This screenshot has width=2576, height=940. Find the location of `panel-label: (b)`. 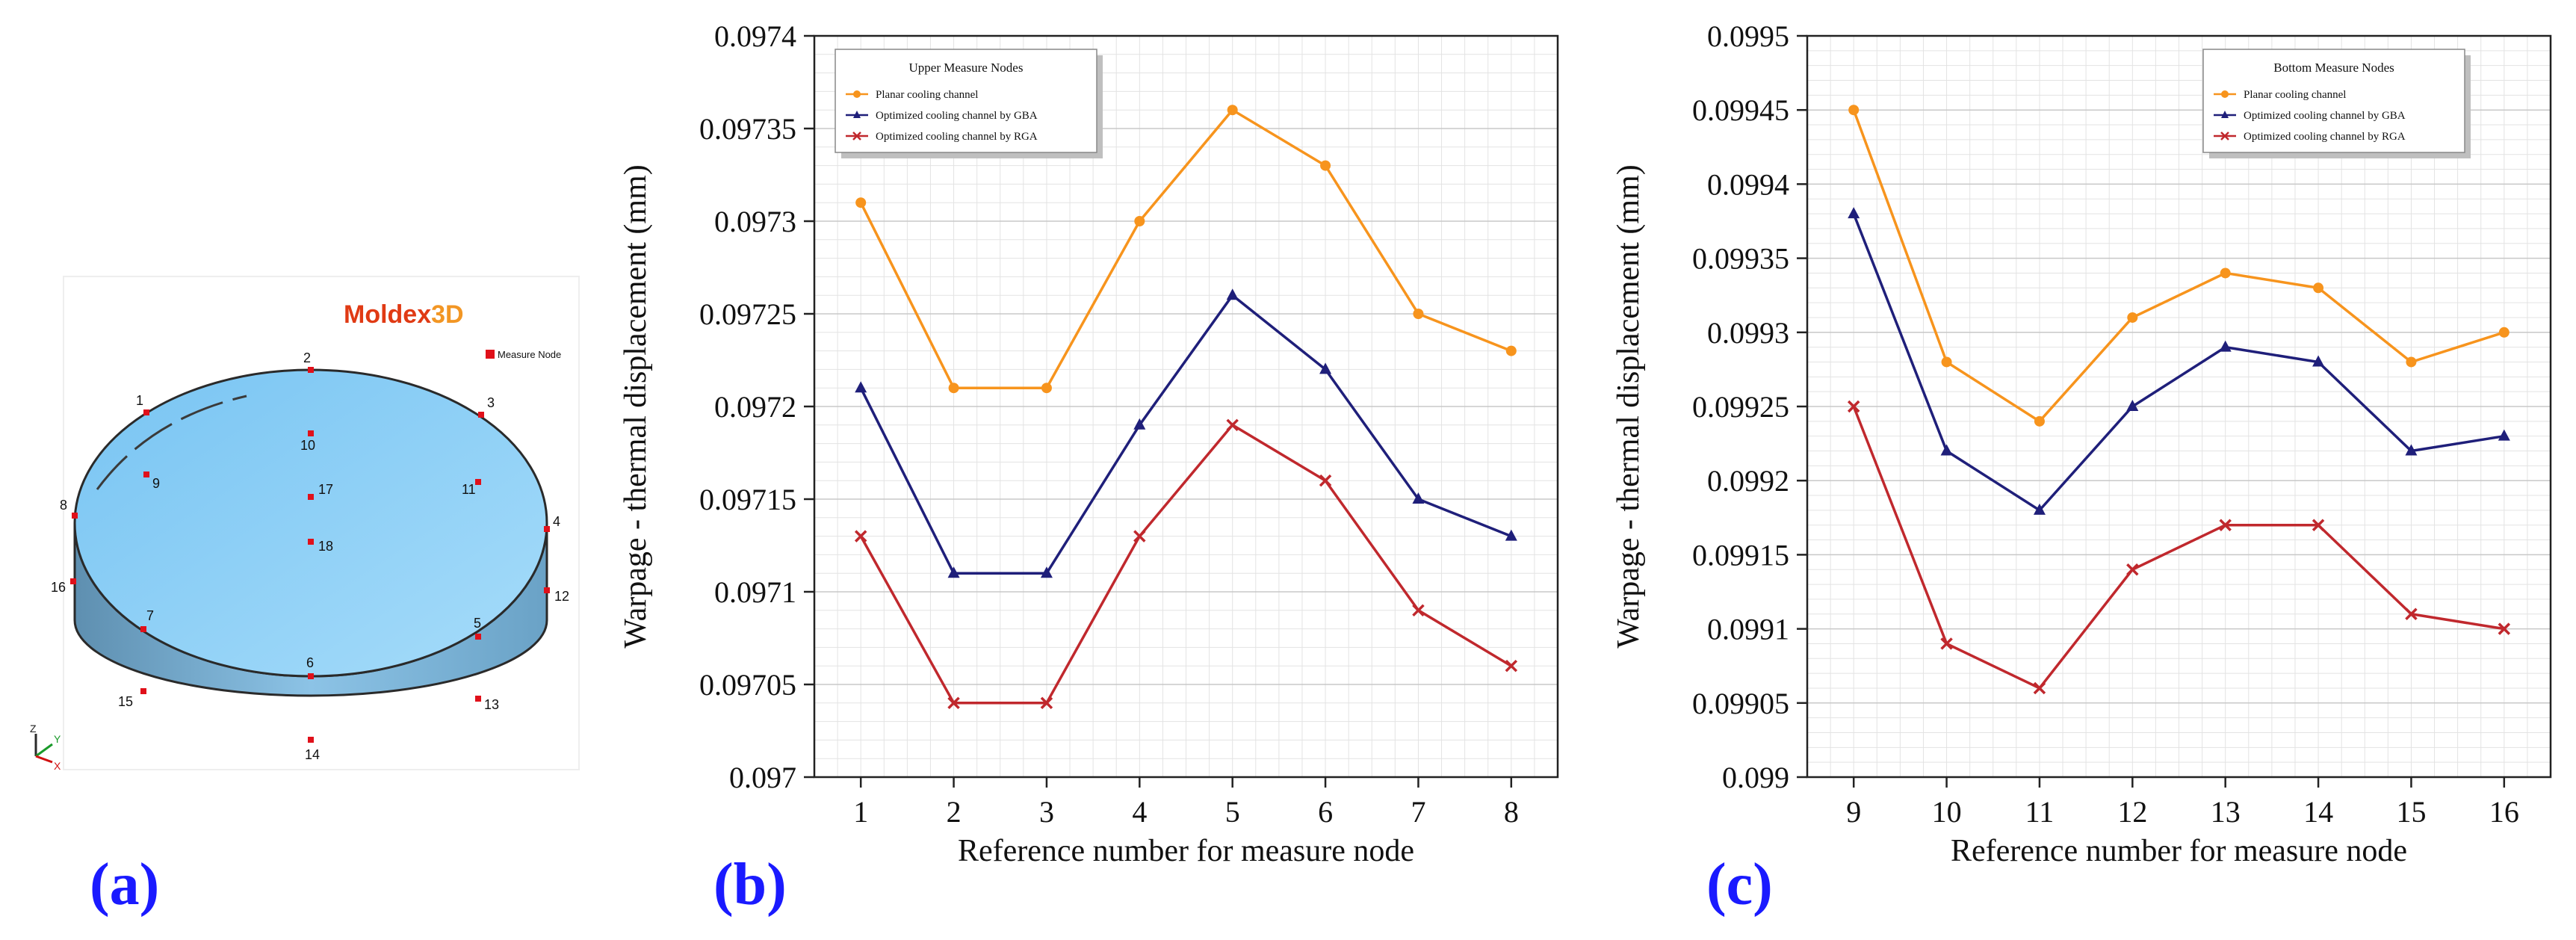

panel-label: (b) is located at coordinates (750, 885).